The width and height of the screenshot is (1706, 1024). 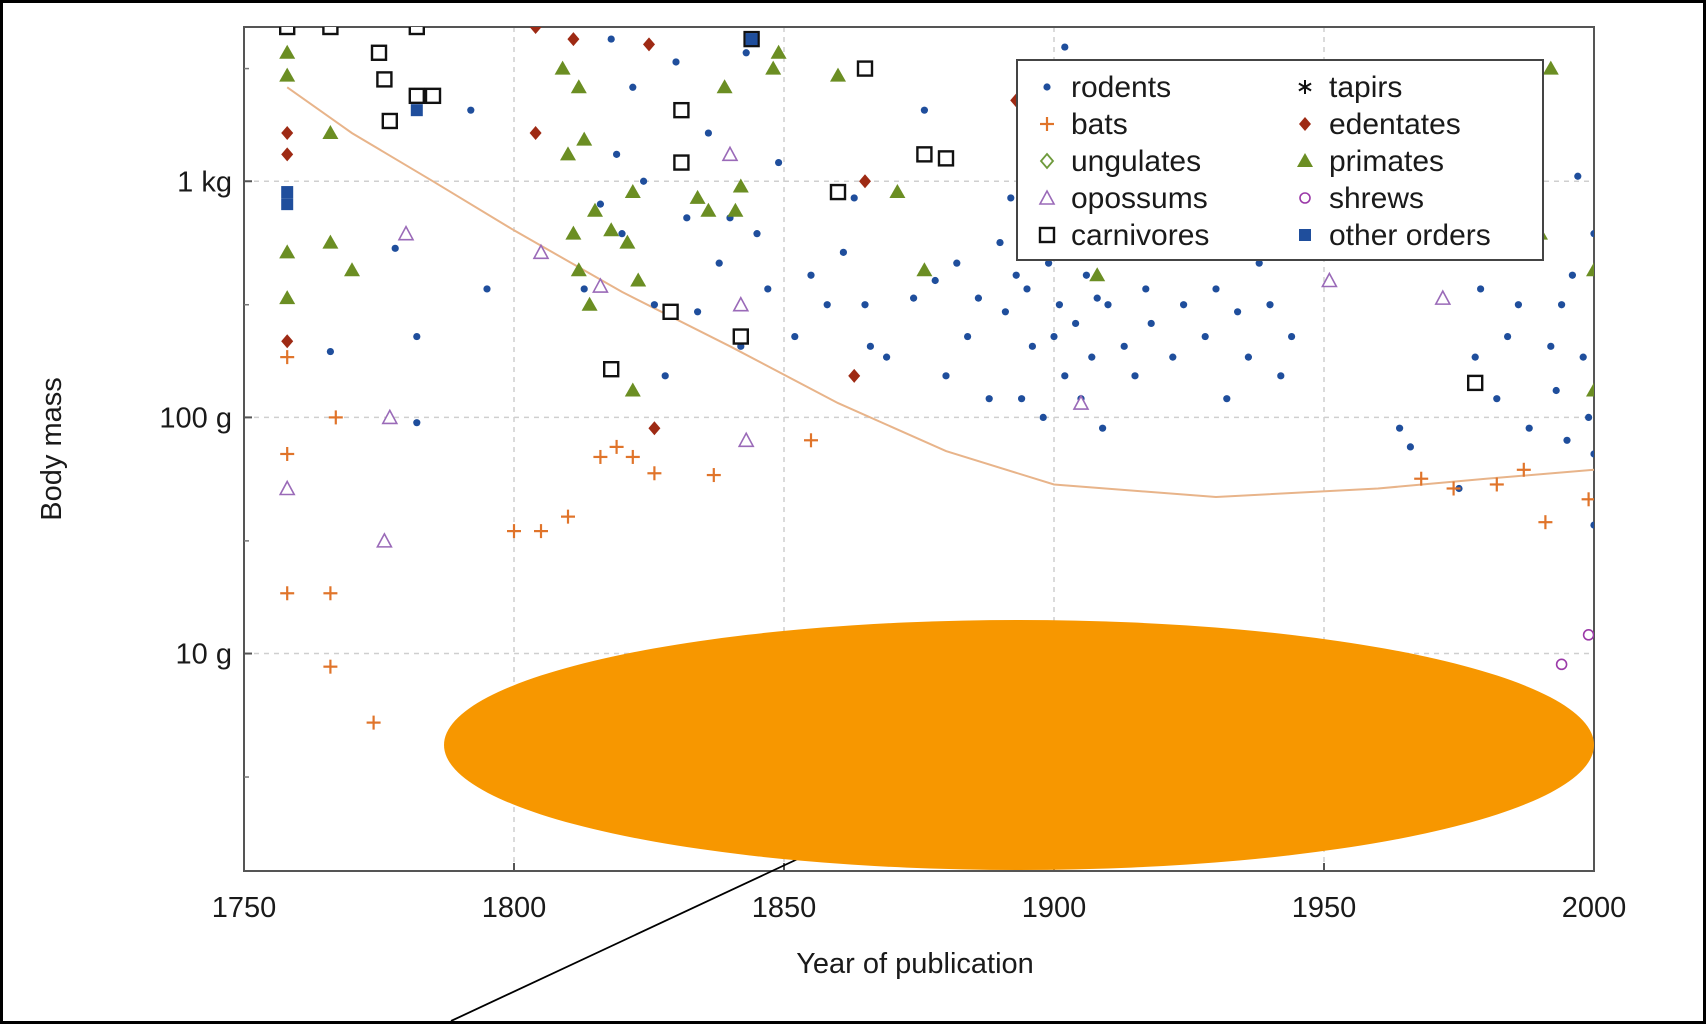 I want to click on legend-item: bats, so click(x=1084, y=124).